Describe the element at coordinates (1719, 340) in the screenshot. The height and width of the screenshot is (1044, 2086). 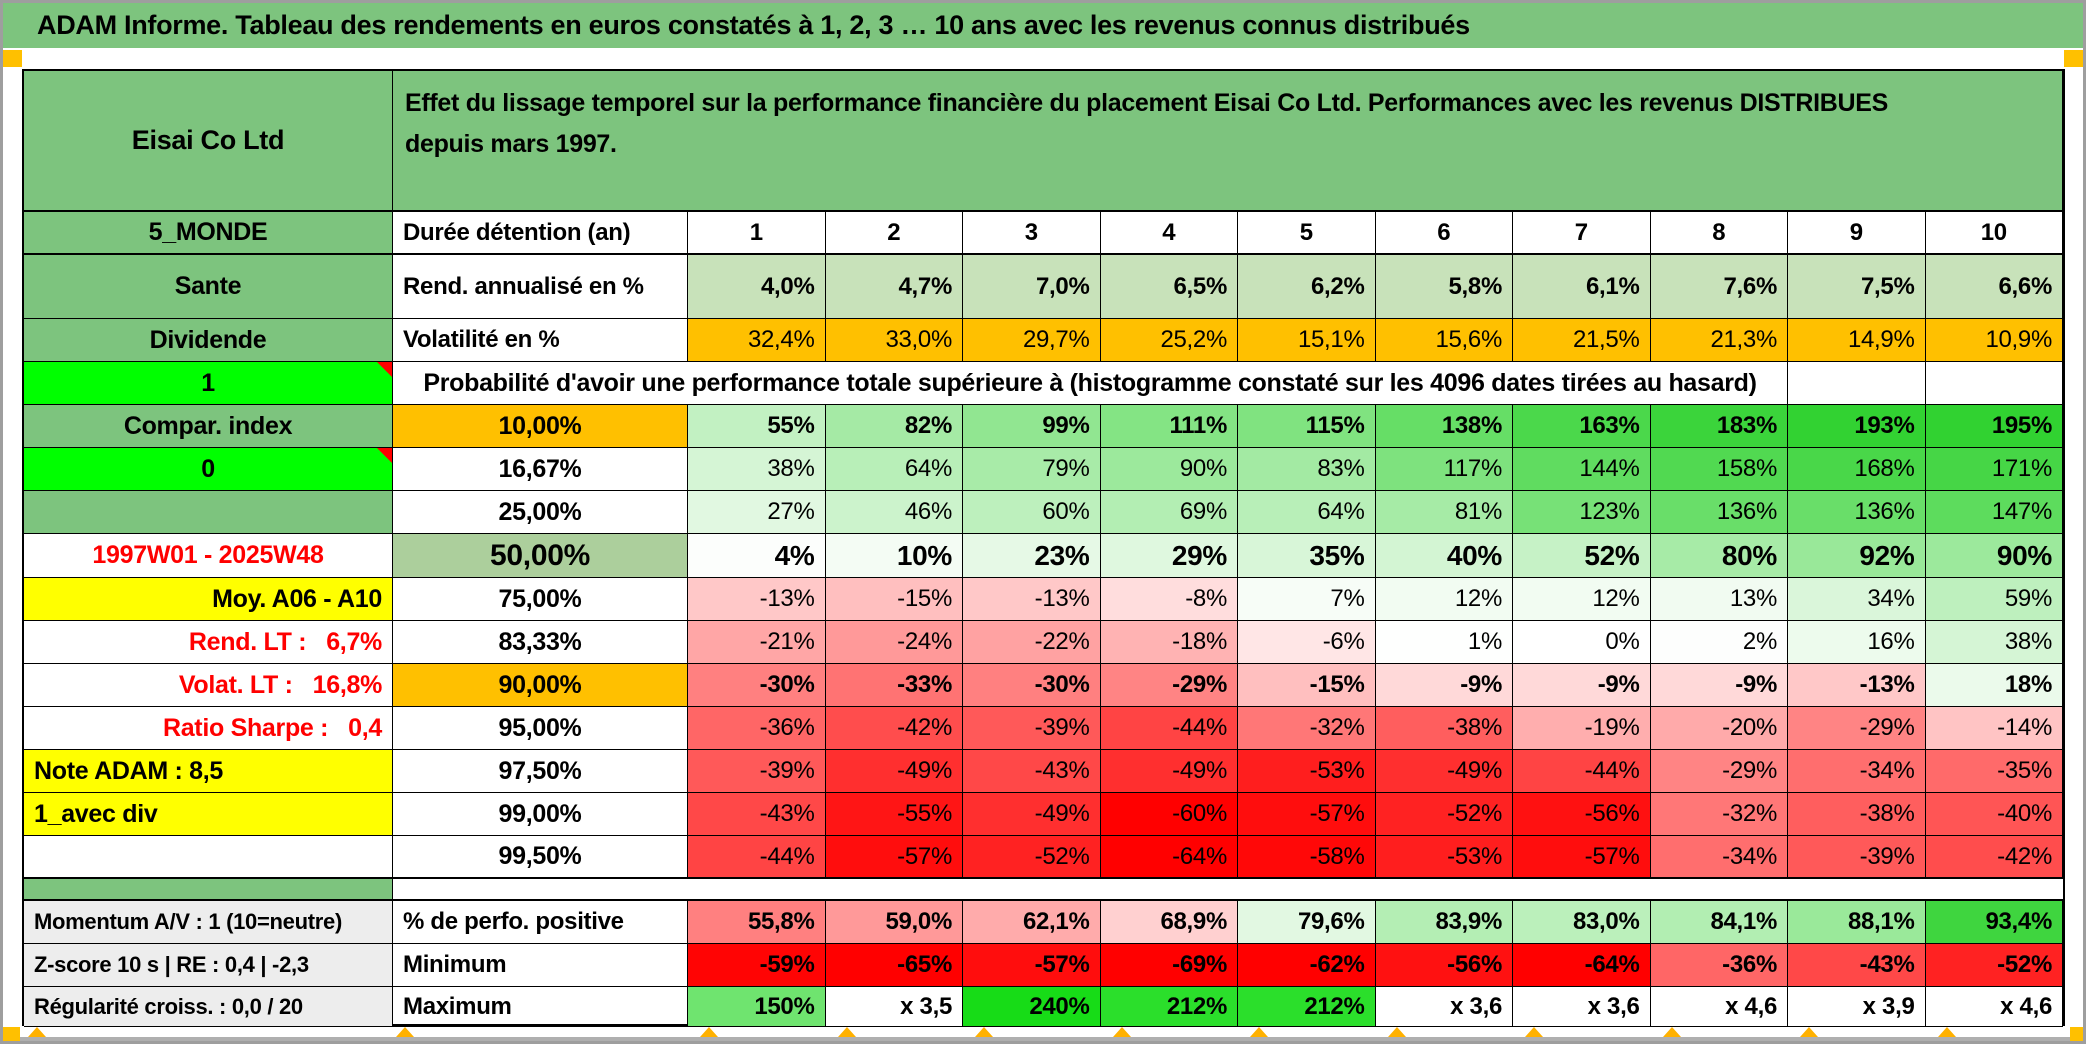
I see `data-cell: 21,3%` at that location.